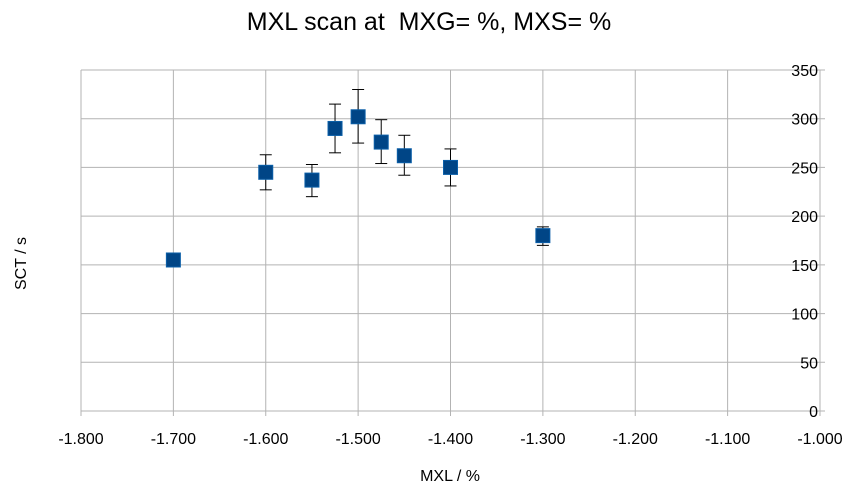  I want to click on x-tick-label: -1.100, so click(727, 439).